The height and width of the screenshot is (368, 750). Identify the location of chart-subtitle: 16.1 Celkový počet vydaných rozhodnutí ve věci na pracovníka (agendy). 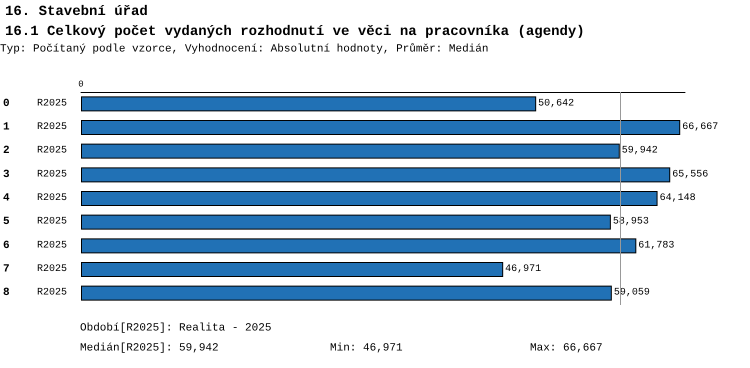
(295, 32).